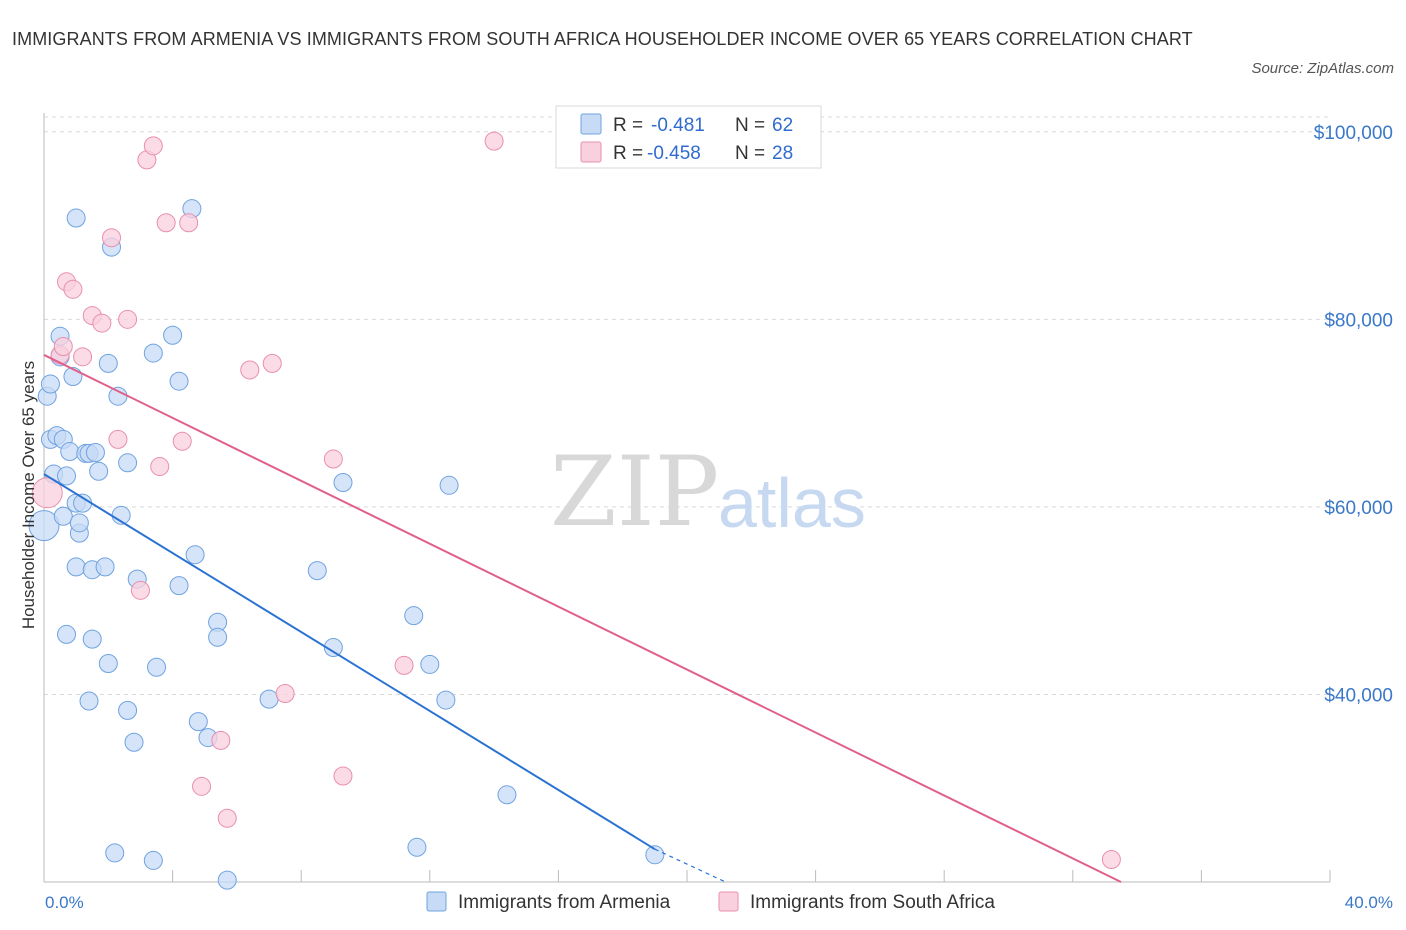  Describe the element at coordinates (782, 153) in the screenshot. I see `legend-n-value-2: 28` at that location.